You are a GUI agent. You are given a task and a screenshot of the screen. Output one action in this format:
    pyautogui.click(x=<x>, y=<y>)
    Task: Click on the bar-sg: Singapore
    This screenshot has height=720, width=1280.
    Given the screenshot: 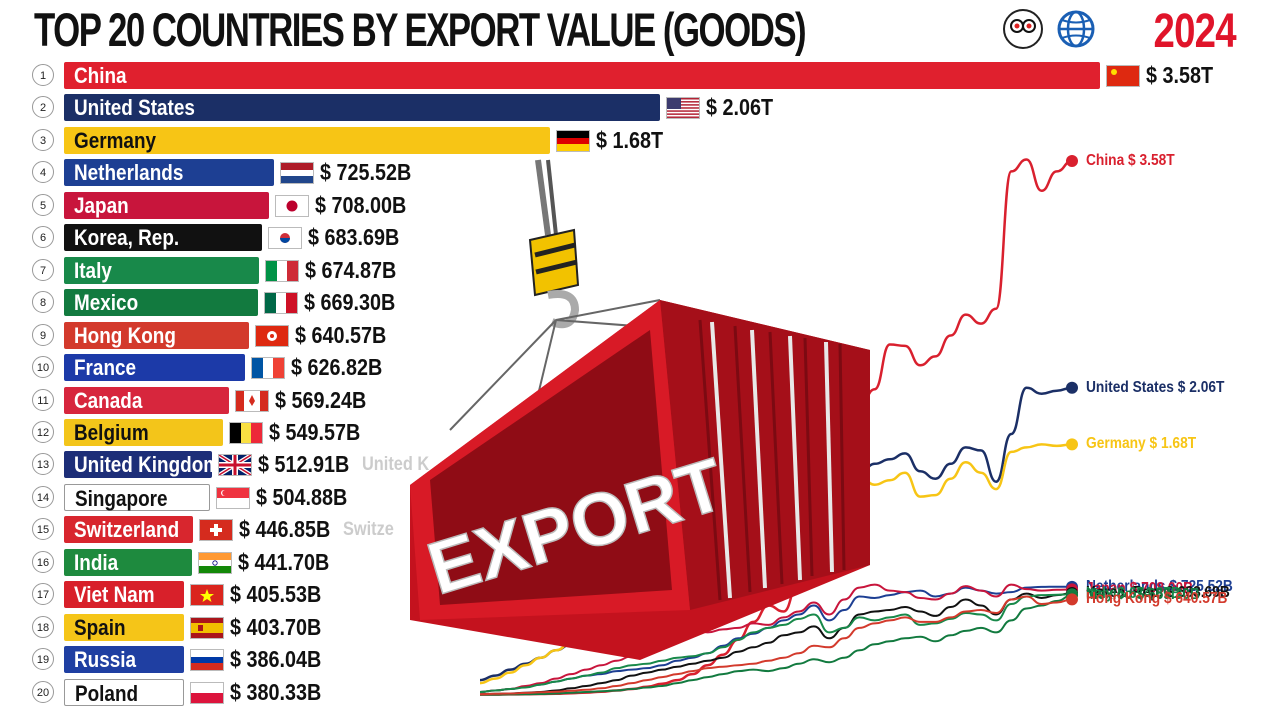 What is the action you would take?
    pyautogui.click(x=137, y=497)
    